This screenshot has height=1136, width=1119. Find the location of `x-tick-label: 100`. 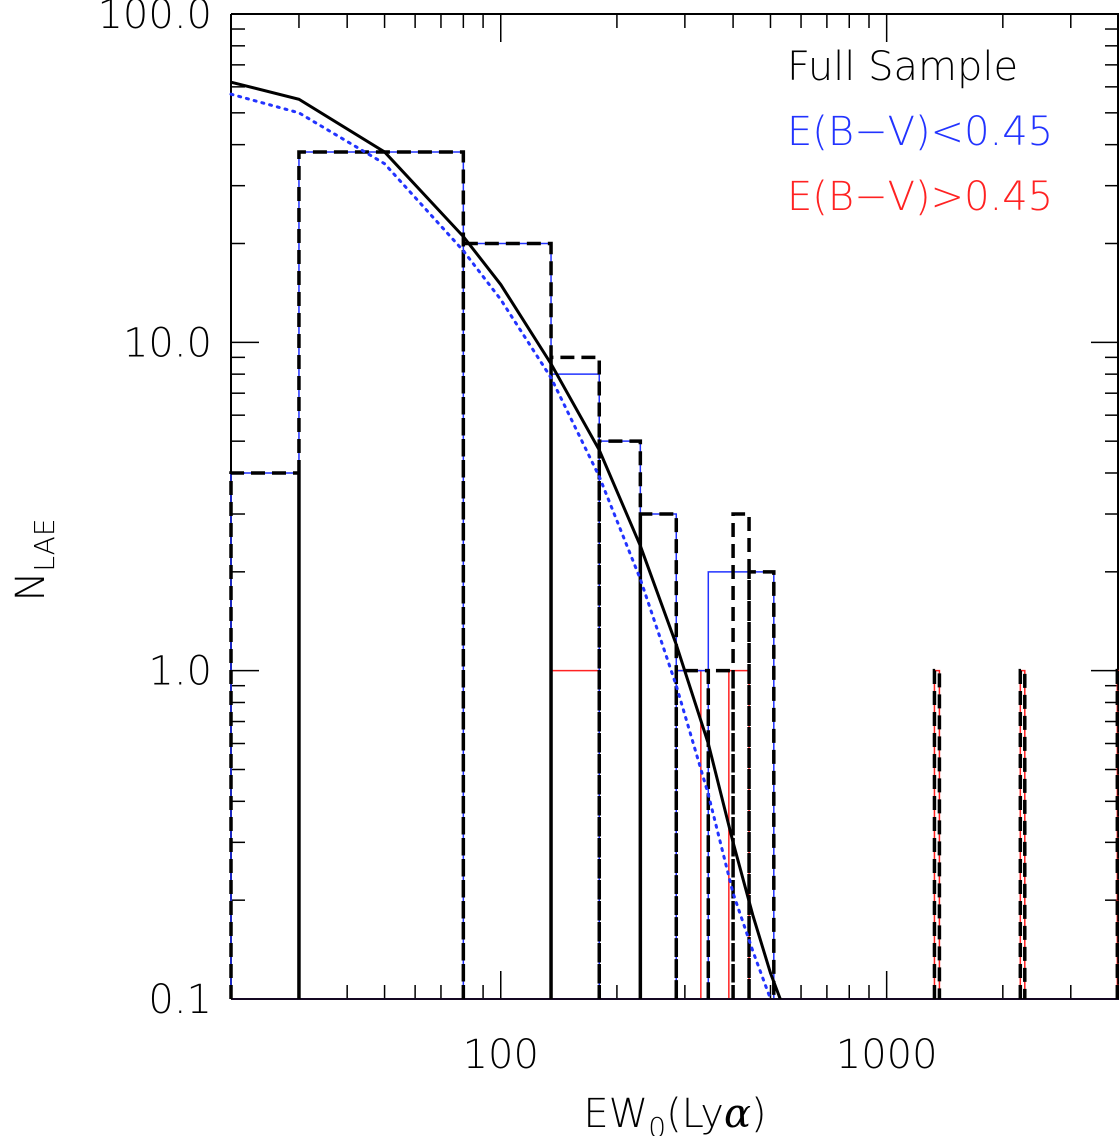

x-tick-label: 100 is located at coordinates (501, 1055).